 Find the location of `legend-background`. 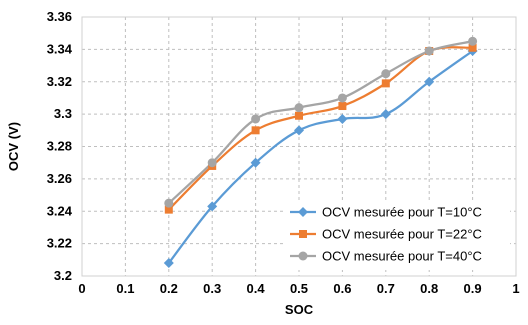

legend-background is located at coordinates (397, 235).